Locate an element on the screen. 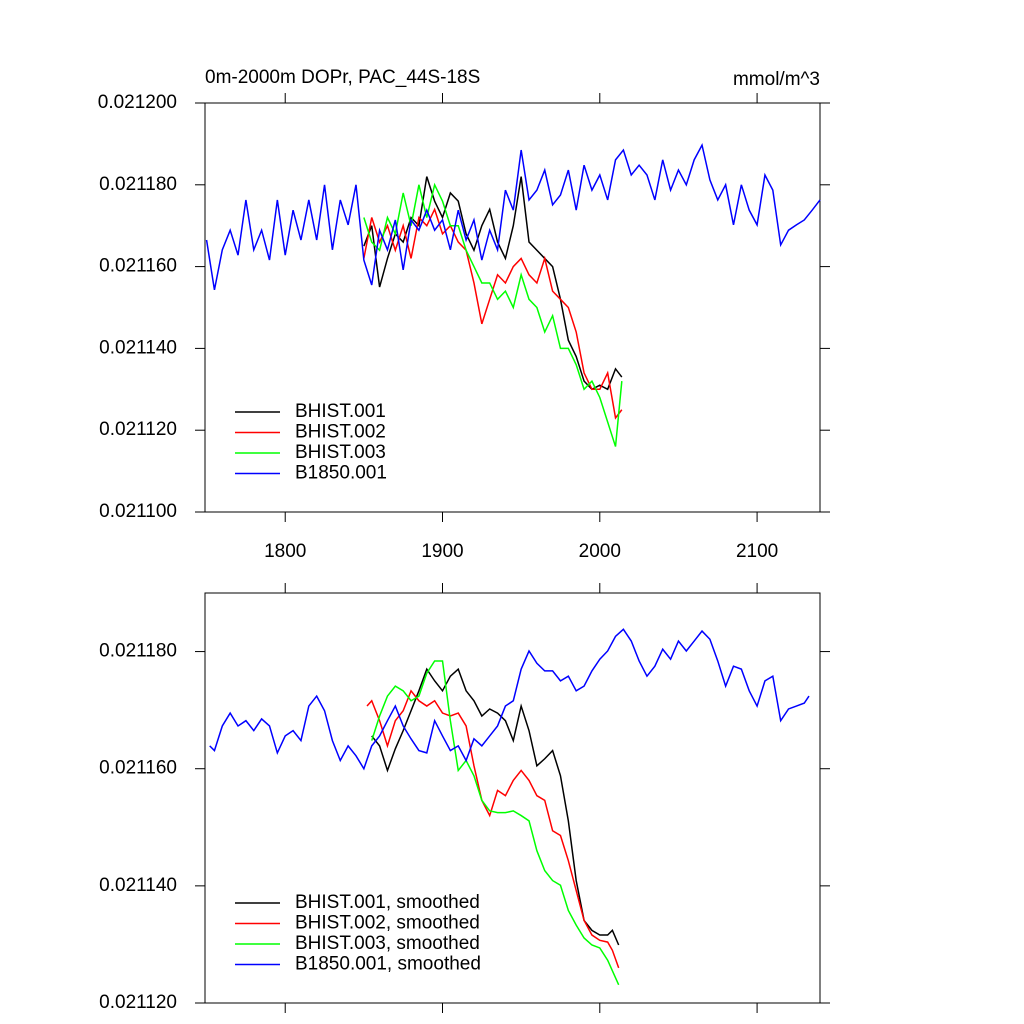 The height and width of the screenshot is (1024, 1024). x-tick-label: 2100 is located at coordinates (757, 551).